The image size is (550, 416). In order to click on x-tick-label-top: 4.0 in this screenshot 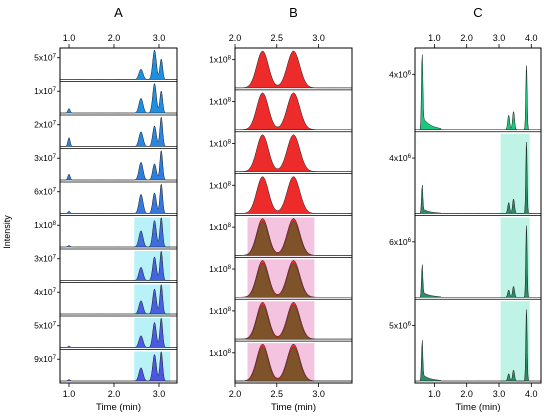, I will do `click(531, 38)`.